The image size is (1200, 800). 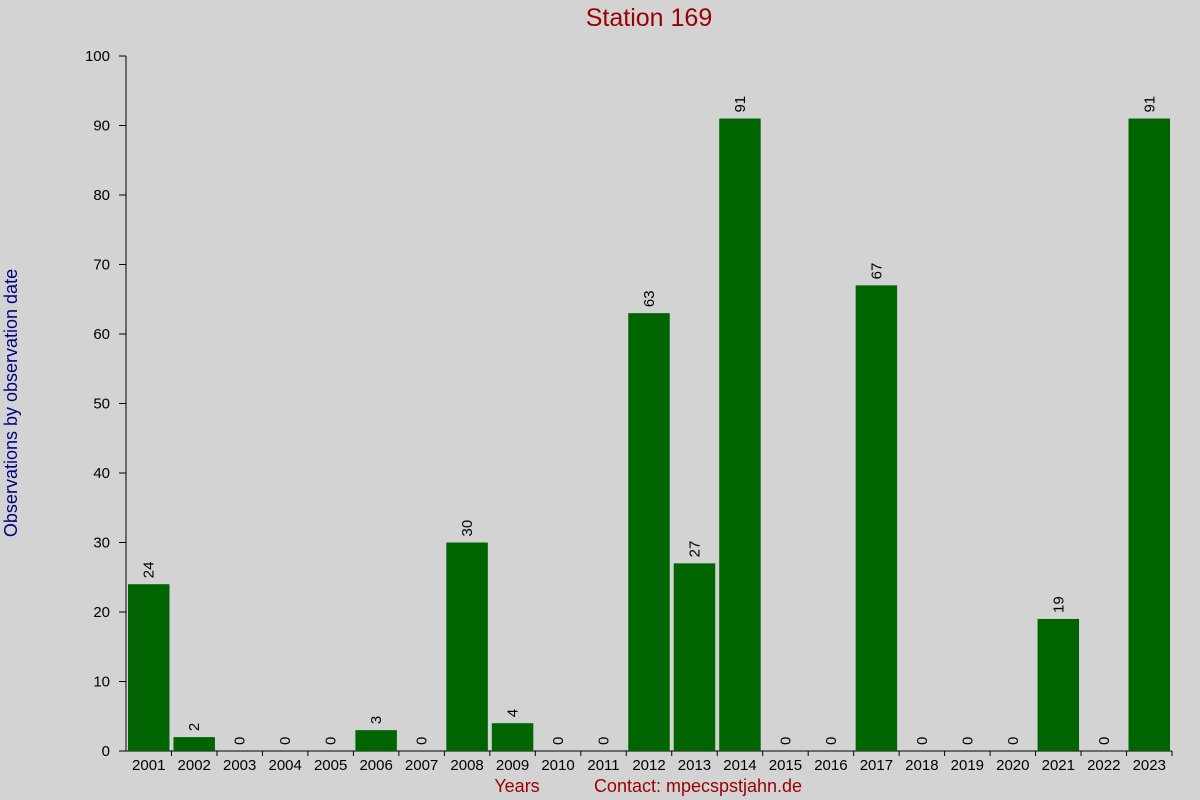 What do you see at coordinates (649, 18) in the screenshot?
I see `chart-title: Station 169` at bounding box center [649, 18].